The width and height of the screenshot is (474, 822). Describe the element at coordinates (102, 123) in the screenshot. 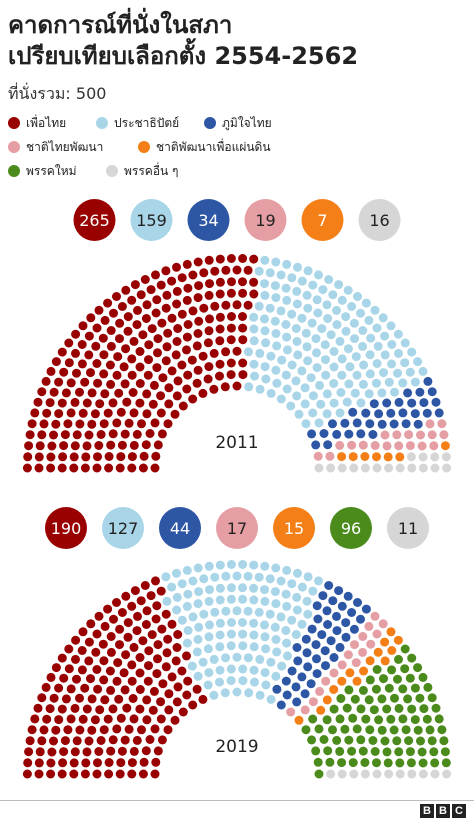

I see `legend-swatch` at that location.